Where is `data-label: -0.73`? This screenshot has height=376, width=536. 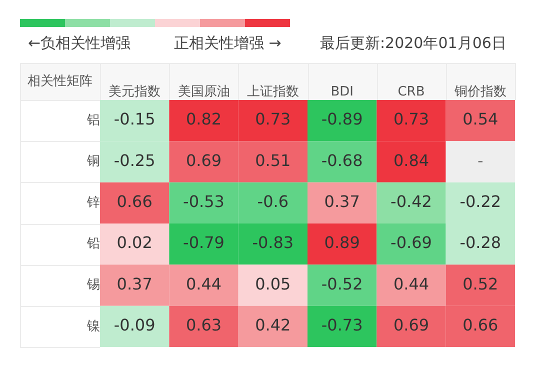
data-label: -0.73 is located at coordinates (342, 325).